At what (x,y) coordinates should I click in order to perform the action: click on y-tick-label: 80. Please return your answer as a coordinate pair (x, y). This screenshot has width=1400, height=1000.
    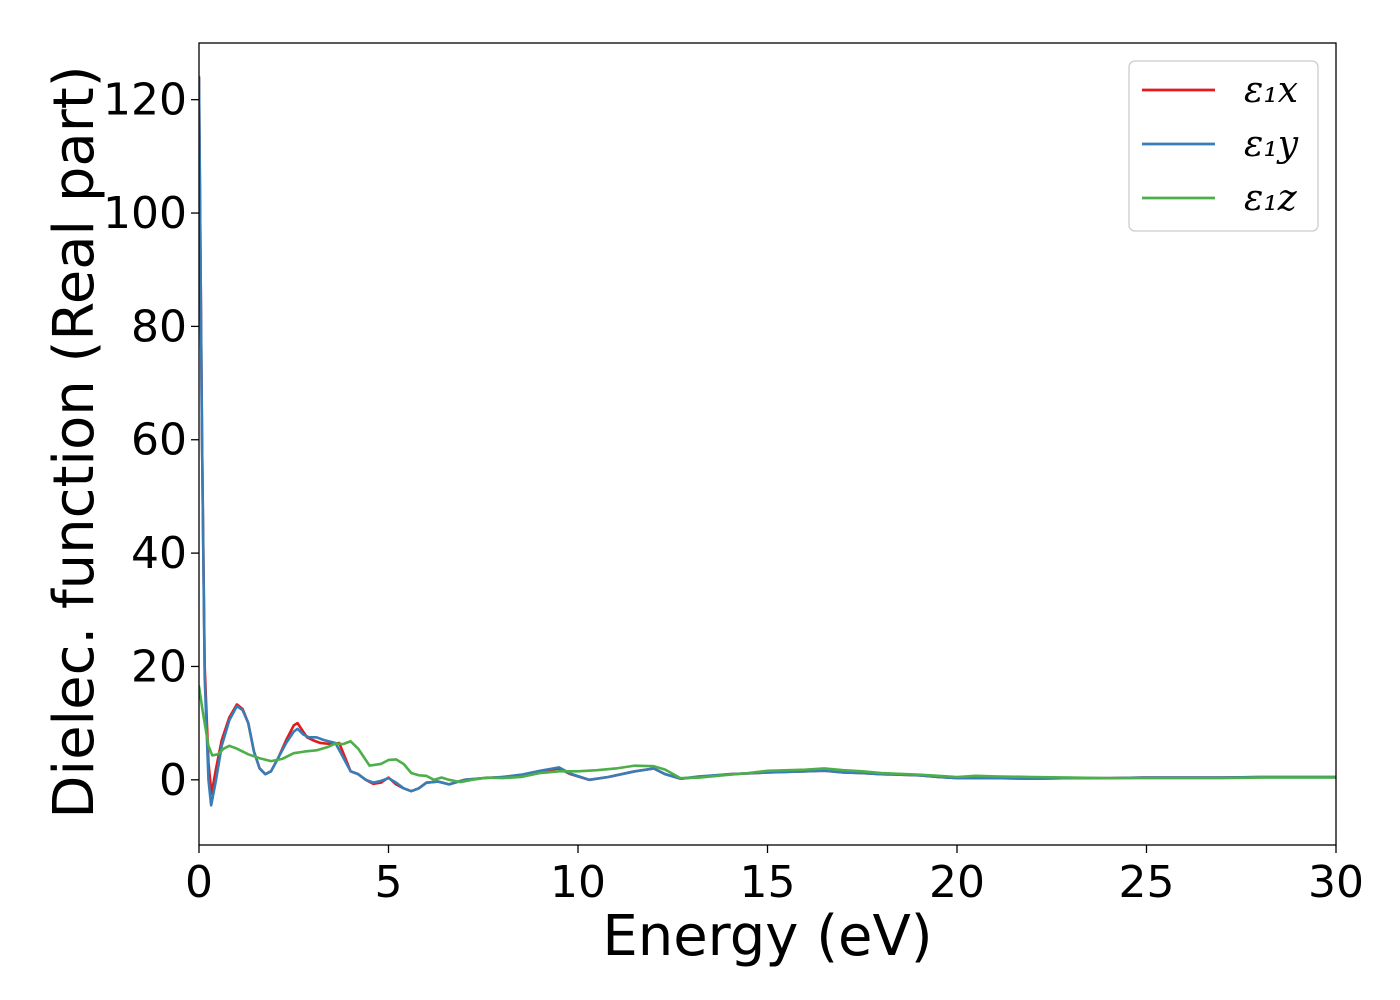
    Looking at the image, I should click on (159, 326).